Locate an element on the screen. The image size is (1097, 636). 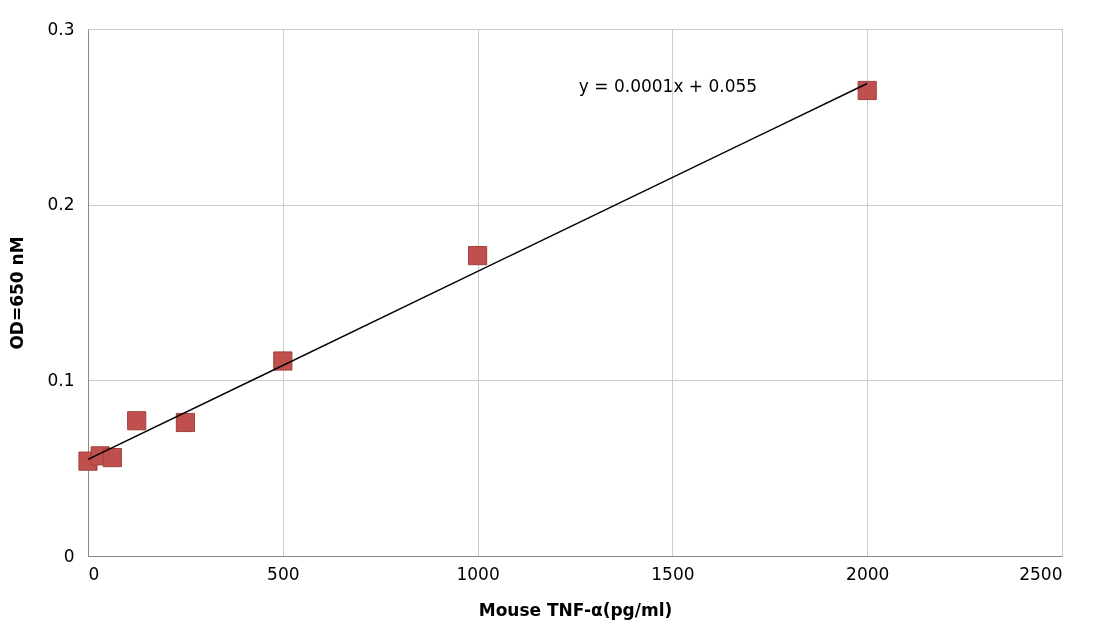
y-tick-label: 0 is located at coordinates (69, 555).